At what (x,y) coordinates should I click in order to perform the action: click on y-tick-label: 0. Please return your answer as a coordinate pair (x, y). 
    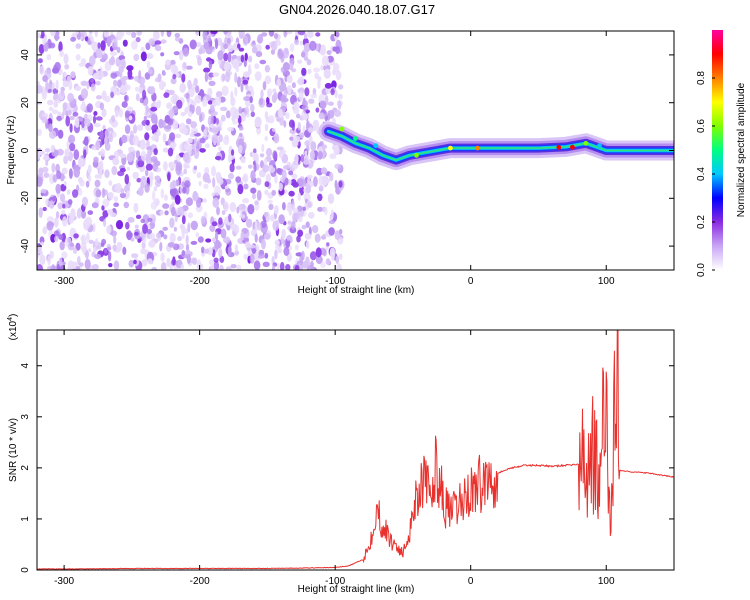
    Looking at the image, I should click on (25, 570).